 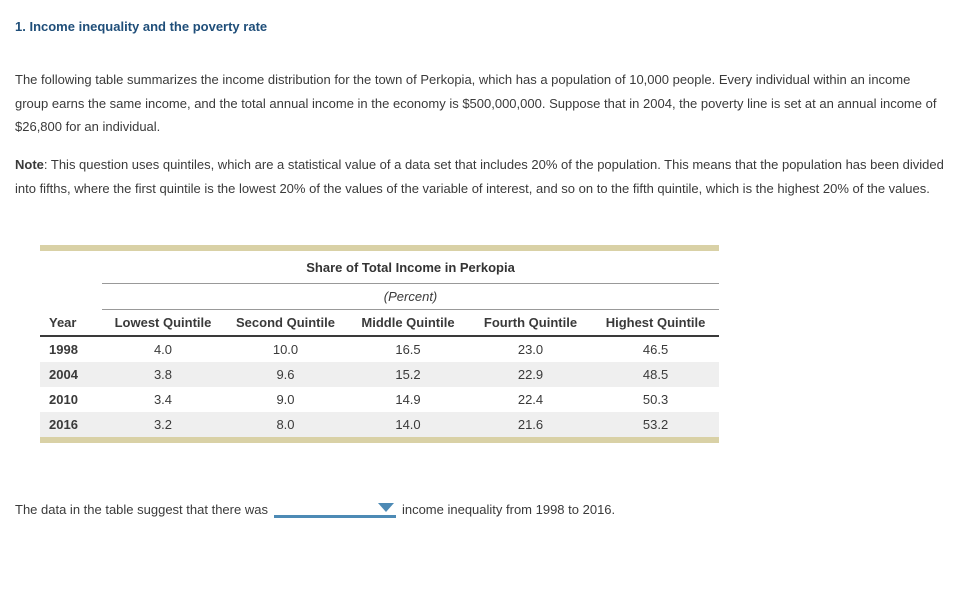 I want to click on column-header-second-quintile: Second Quintile, so click(x=285, y=323).